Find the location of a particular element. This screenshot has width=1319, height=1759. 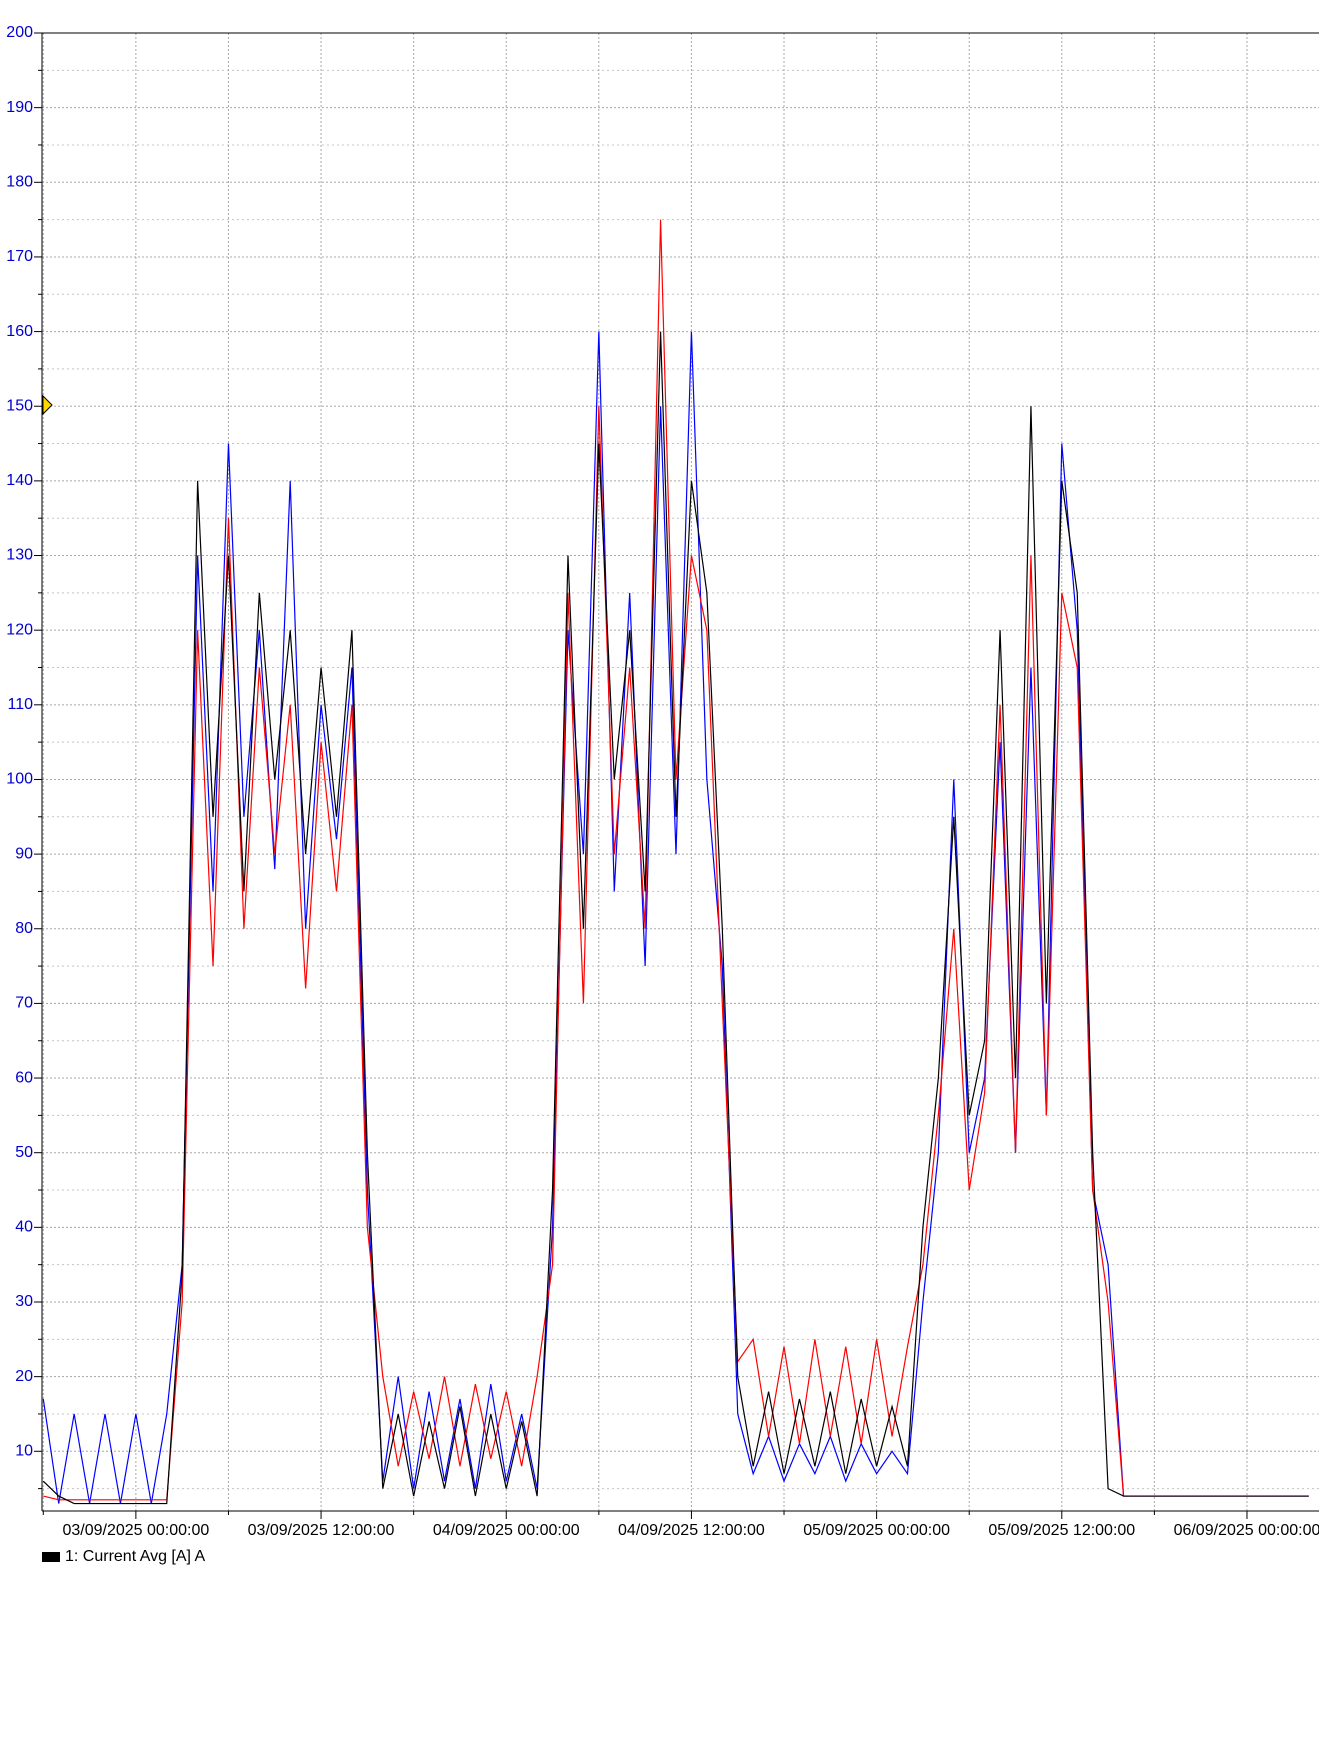

y-tick-label: 170 is located at coordinates (19, 256).